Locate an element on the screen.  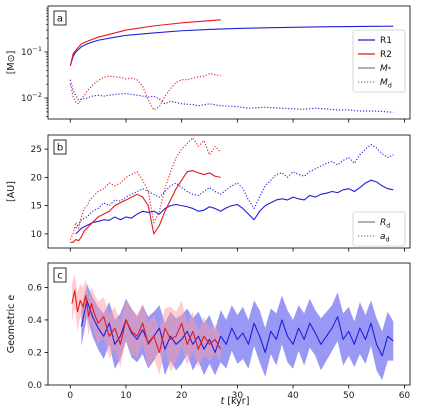
y-axis-label: [AU] is located at coordinates (11, 191).